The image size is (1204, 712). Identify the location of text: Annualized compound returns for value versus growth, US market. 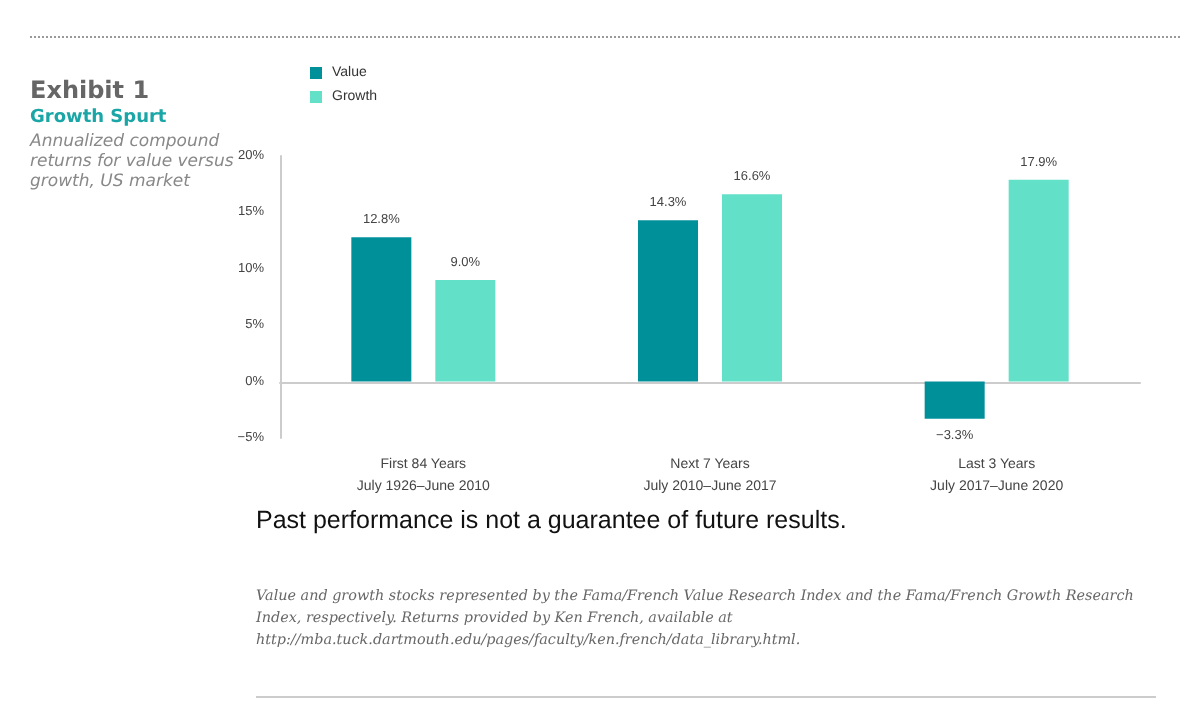
(133, 162).